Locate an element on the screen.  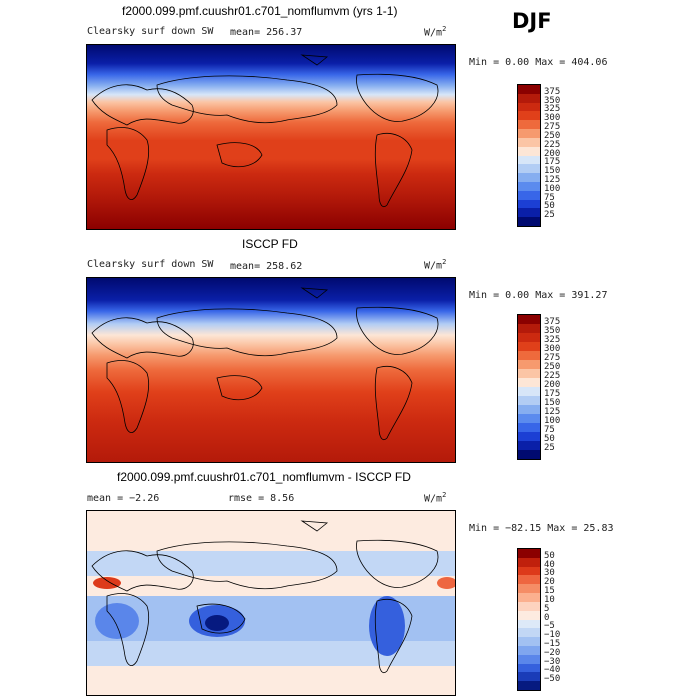
colorbar-level-label: 10 is located at coordinates (549, 599).